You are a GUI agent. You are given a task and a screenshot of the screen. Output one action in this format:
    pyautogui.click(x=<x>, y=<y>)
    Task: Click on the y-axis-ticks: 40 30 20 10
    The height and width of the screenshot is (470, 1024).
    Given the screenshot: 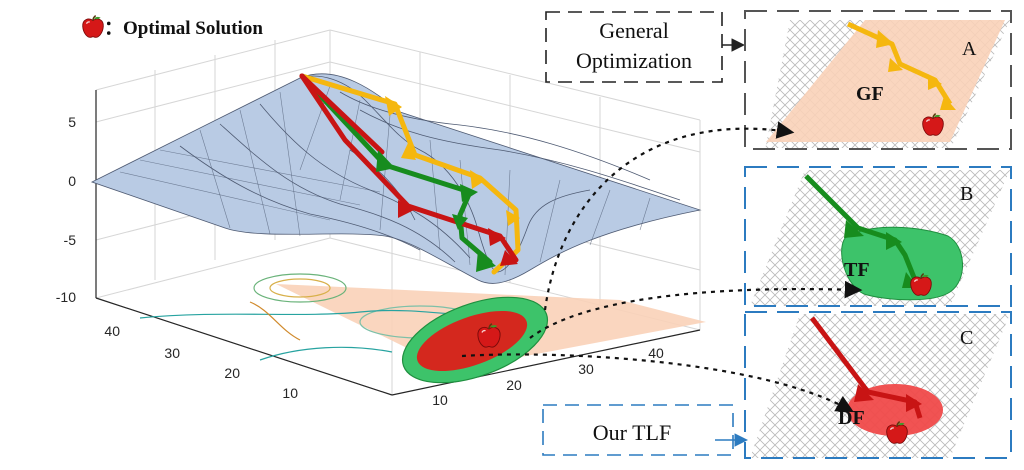 What is the action you would take?
    pyautogui.click(x=201, y=362)
    